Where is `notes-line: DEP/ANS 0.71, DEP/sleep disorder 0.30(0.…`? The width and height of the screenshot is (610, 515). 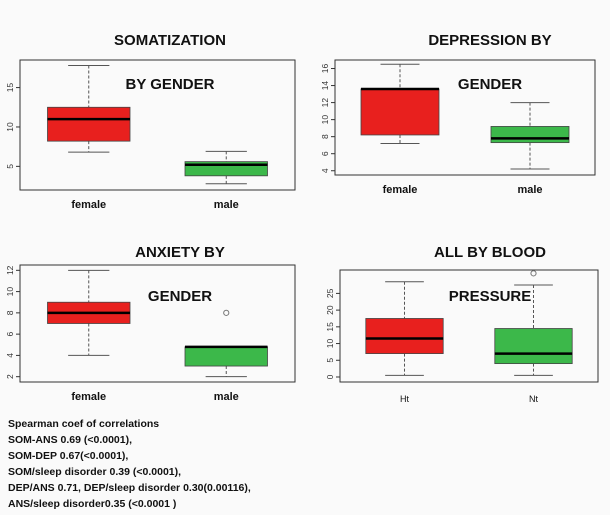 notes-line: DEP/ANS 0.71, DEP/sleep disorder 0.30(0.… is located at coordinates (129, 488).